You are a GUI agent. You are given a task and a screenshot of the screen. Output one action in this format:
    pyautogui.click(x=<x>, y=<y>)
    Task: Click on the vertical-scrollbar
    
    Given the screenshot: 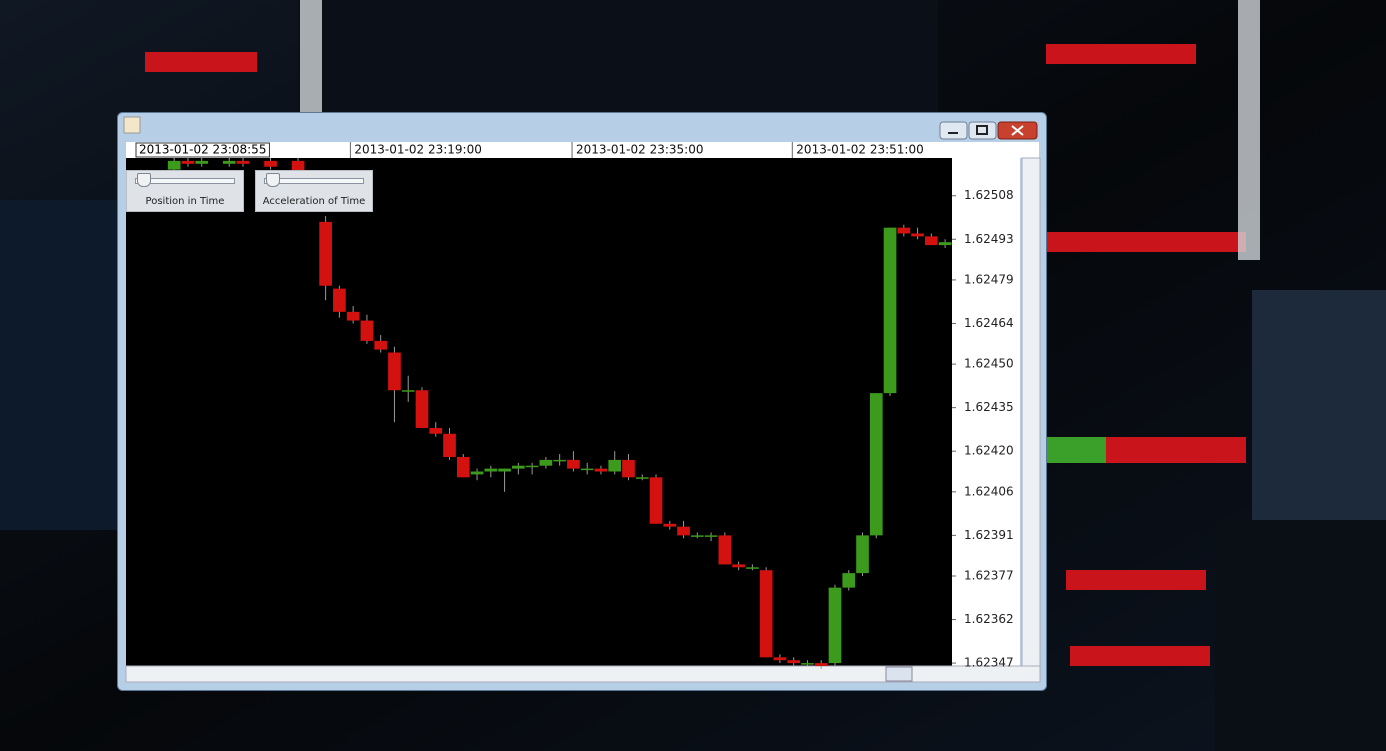 What is the action you would take?
    pyautogui.click(x=1031, y=412)
    